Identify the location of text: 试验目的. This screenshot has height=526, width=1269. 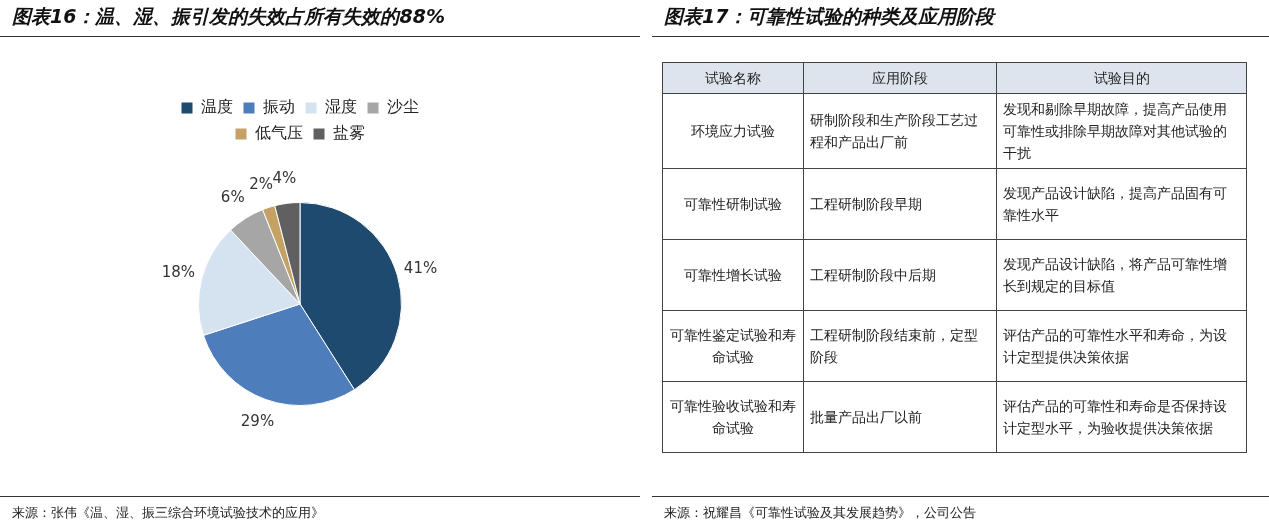
(1121, 78).